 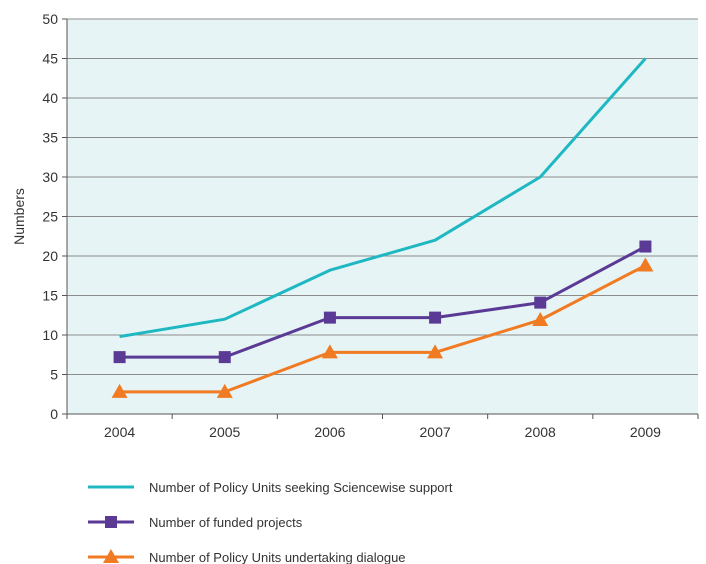 What do you see at coordinates (329, 432) in the screenshot?
I see `x-tick-label: 2006` at bounding box center [329, 432].